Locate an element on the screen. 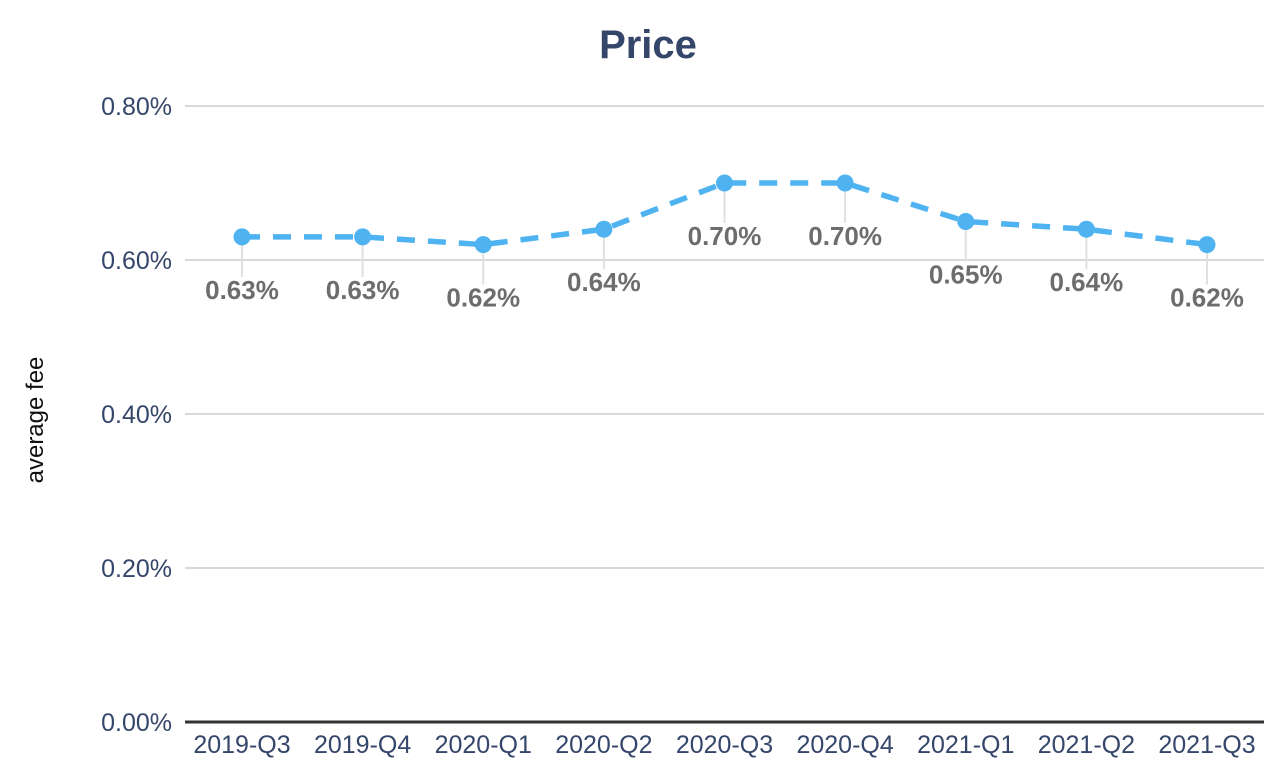 The height and width of the screenshot is (784, 1284). y-tick-label: 0.60% is located at coordinates (136, 261).